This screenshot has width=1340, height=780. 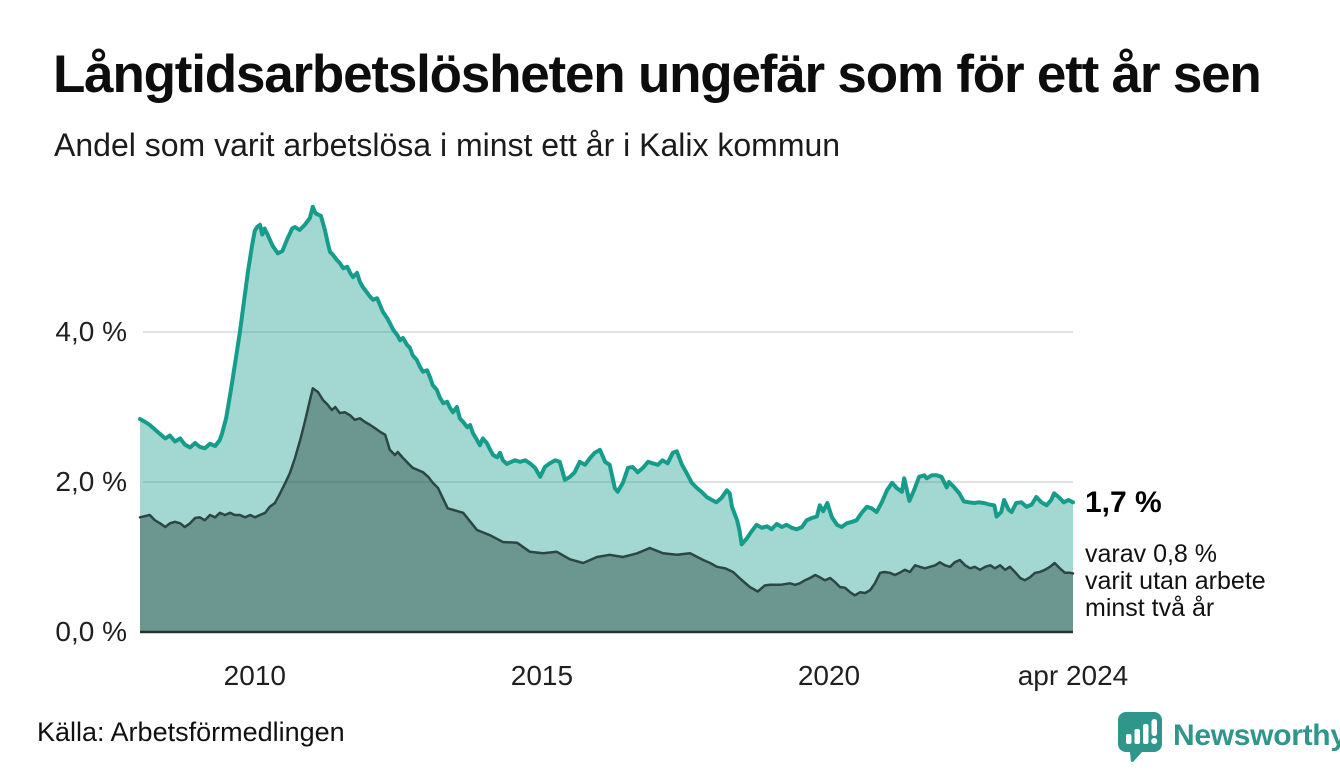 What do you see at coordinates (1256, 735) in the screenshot?
I see `newsworthy-wordmark: Newsworthy` at bounding box center [1256, 735].